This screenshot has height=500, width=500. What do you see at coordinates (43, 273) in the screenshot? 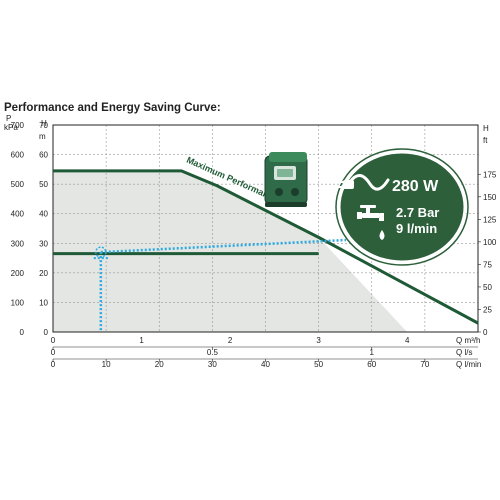
I see `h-m-tick-label: 20` at bounding box center [43, 273].